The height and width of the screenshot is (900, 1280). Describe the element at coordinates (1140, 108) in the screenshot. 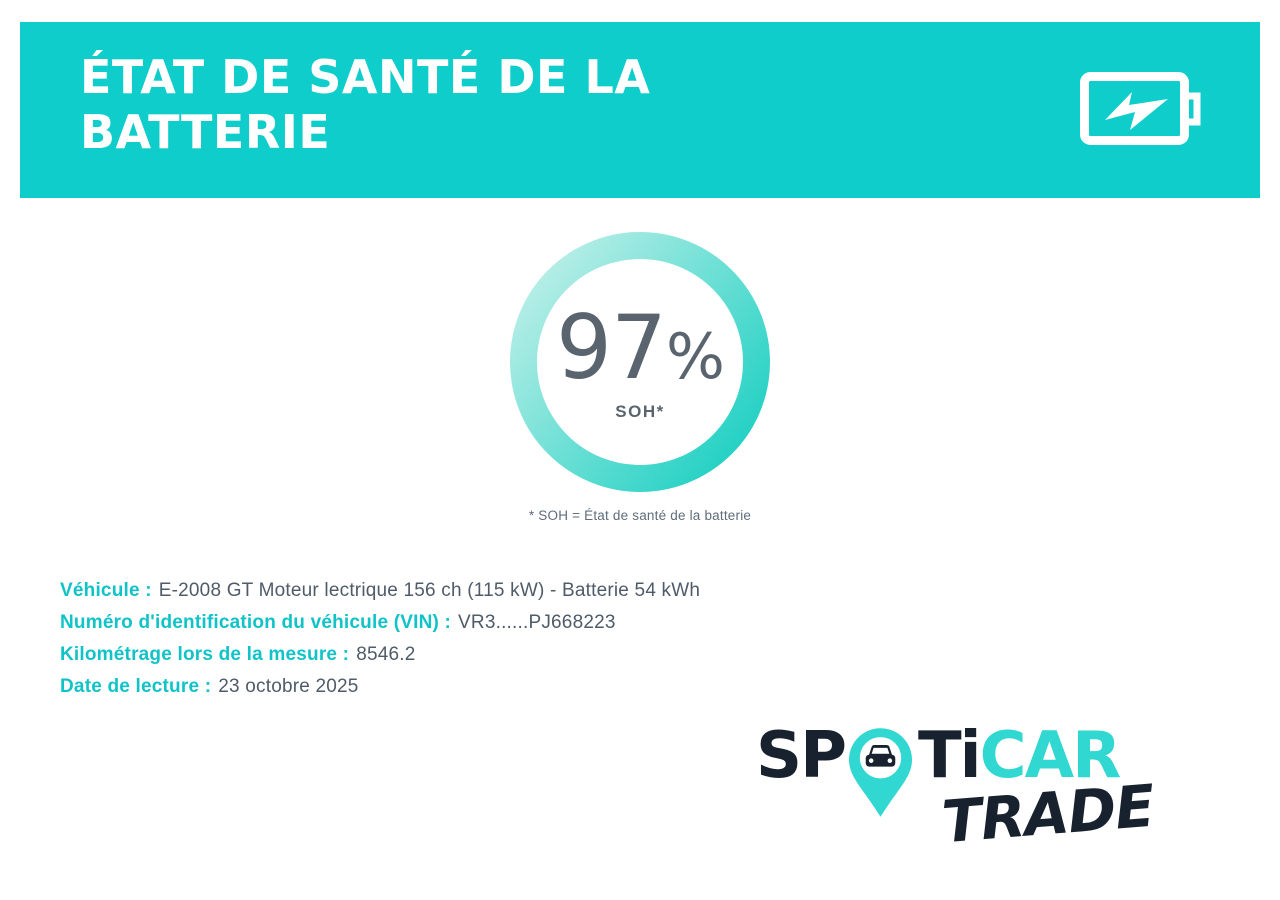

I see `battery-charging-icon` at that location.